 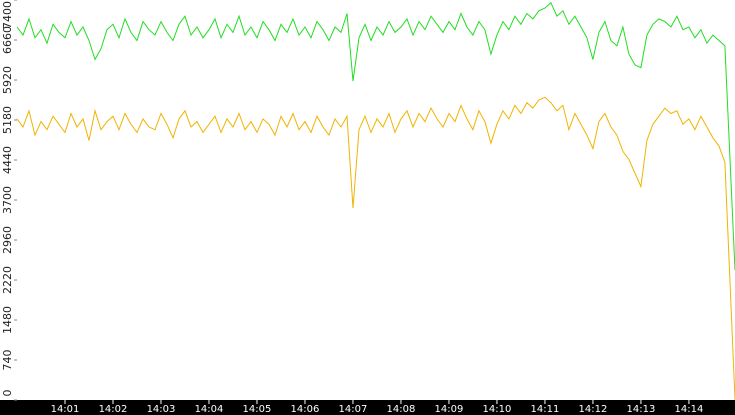 I want to click on x-tick-label: 14:04, so click(x=209, y=409).